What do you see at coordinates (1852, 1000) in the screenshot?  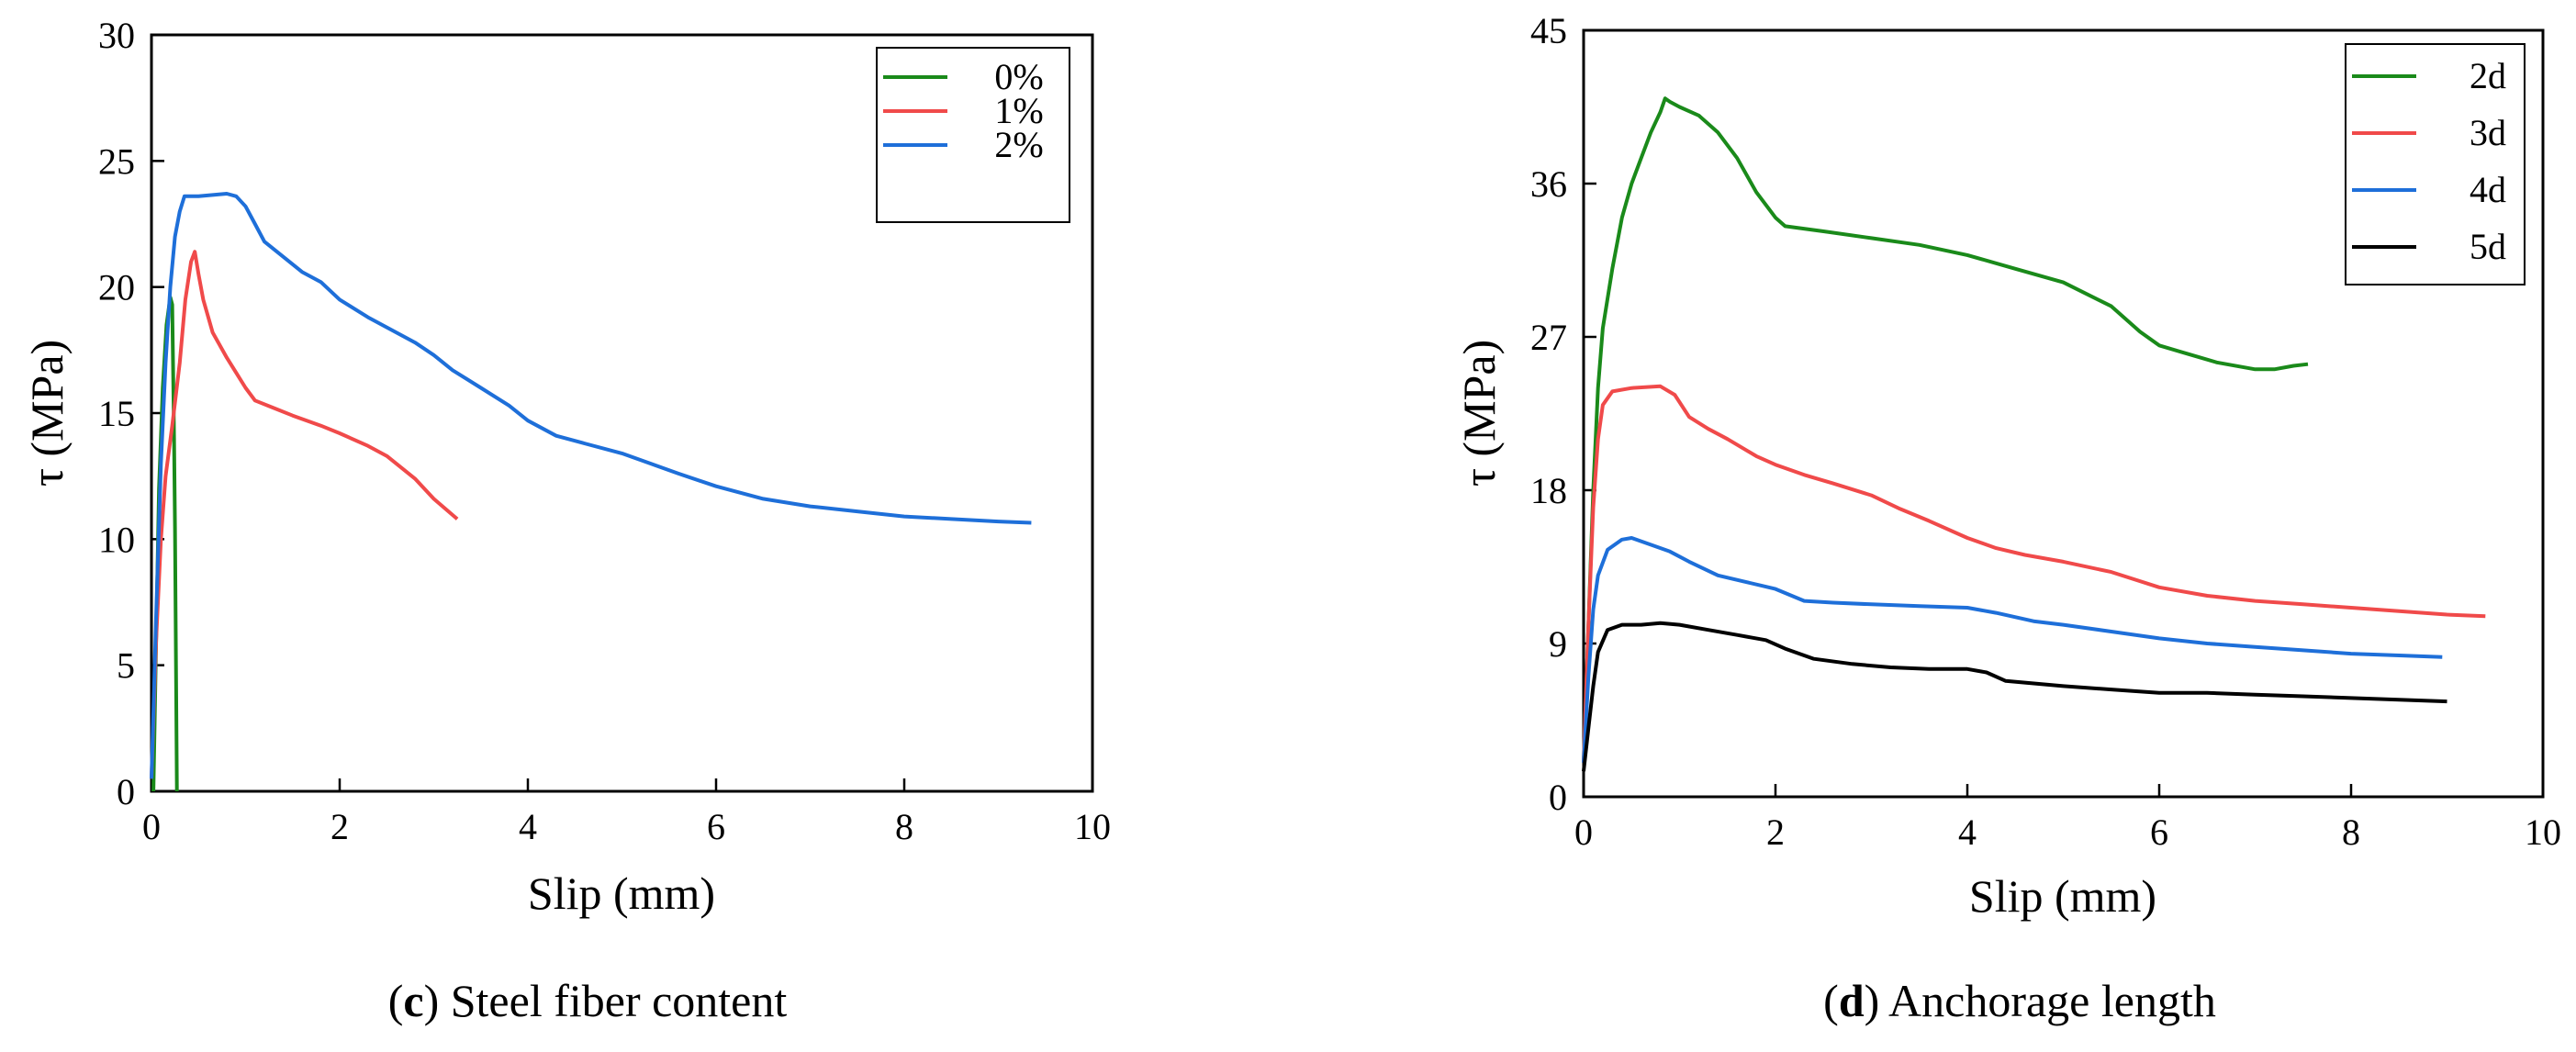 I see `caption-letter-d: d` at bounding box center [1852, 1000].